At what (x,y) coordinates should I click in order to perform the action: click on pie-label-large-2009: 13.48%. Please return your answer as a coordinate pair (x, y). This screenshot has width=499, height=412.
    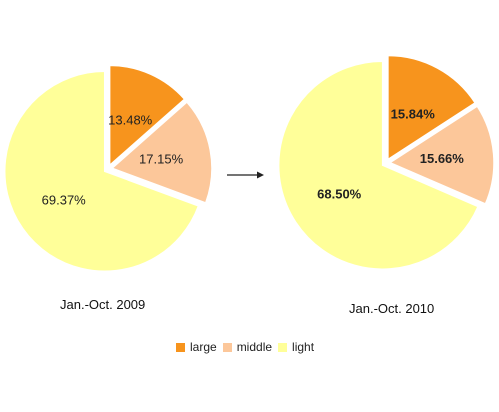
    Looking at the image, I should click on (130, 119).